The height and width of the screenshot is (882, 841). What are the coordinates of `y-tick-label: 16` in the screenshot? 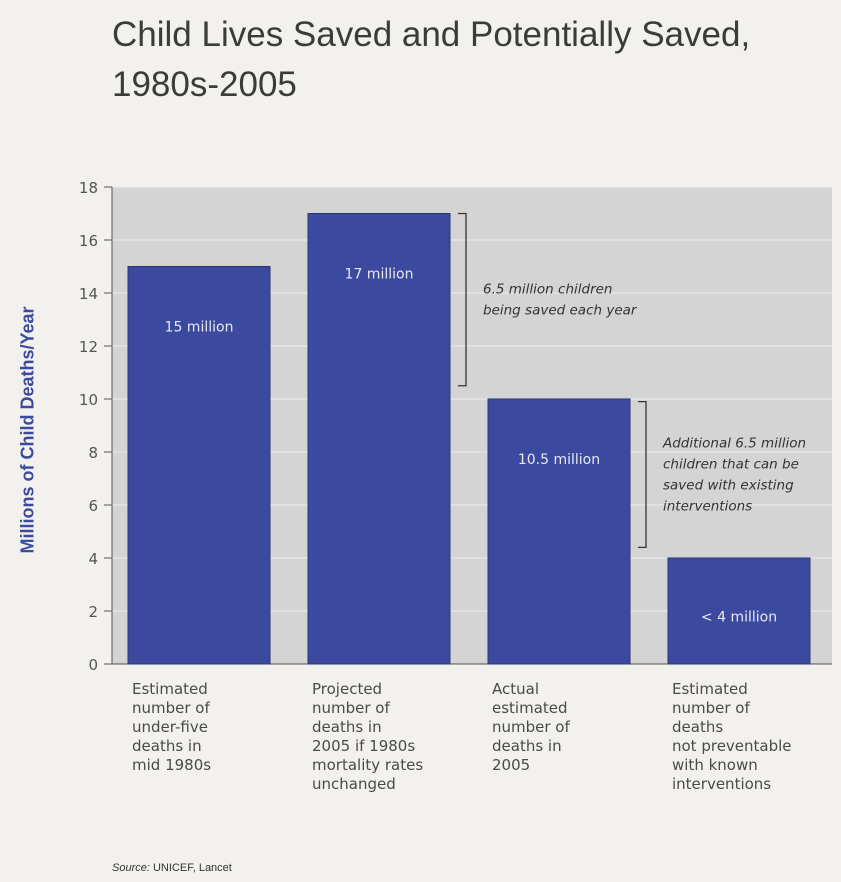 It's located at (88, 241).